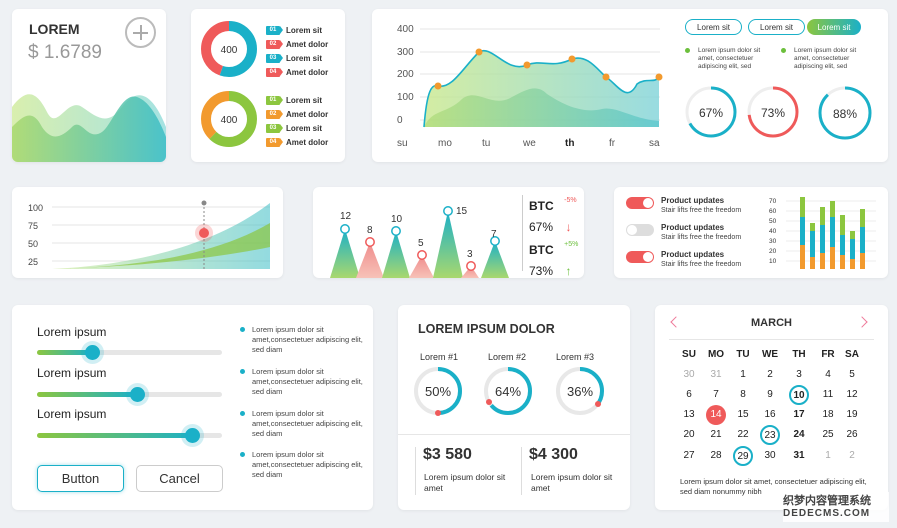 This screenshot has height=528, width=897. What do you see at coordinates (541, 271) in the screenshot?
I see `btc-value: 73%` at bounding box center [541, 271].